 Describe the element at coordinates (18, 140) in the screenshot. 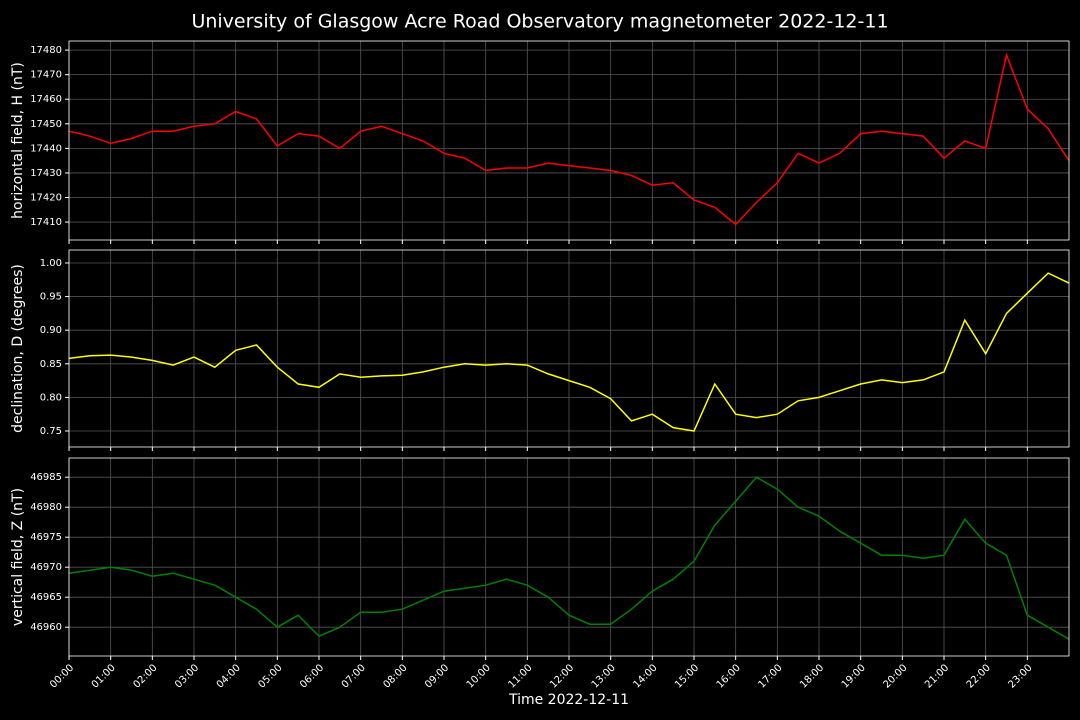

I see `y-axis-label: horizontal field, H (nT)` at that location.